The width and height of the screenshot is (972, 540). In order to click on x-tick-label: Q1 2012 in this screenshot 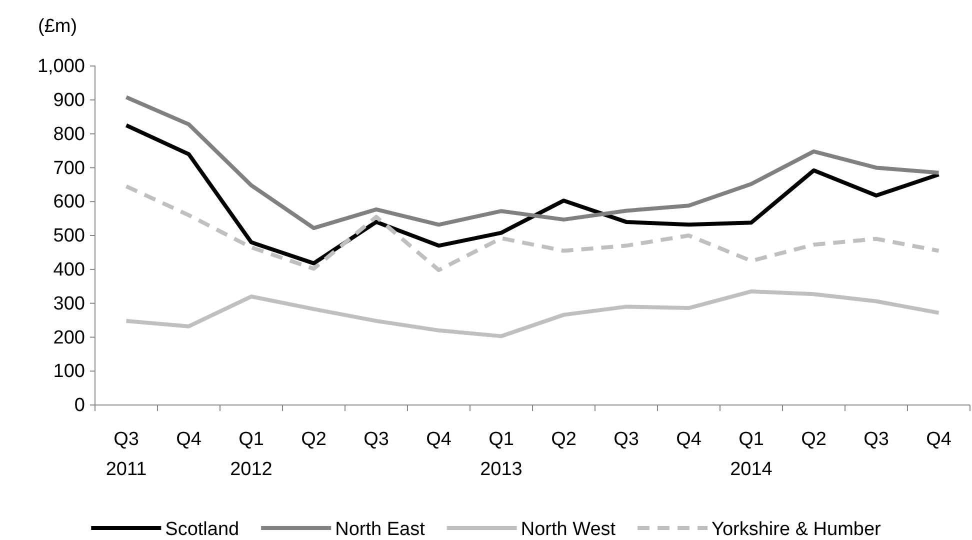, I will do `click(251, 454)`.